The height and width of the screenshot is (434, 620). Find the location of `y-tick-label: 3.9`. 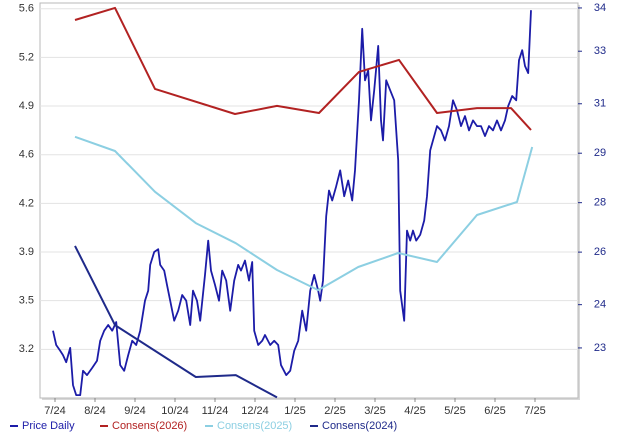

y-tick-label: 3.9 is located at coordinates (26, 252).